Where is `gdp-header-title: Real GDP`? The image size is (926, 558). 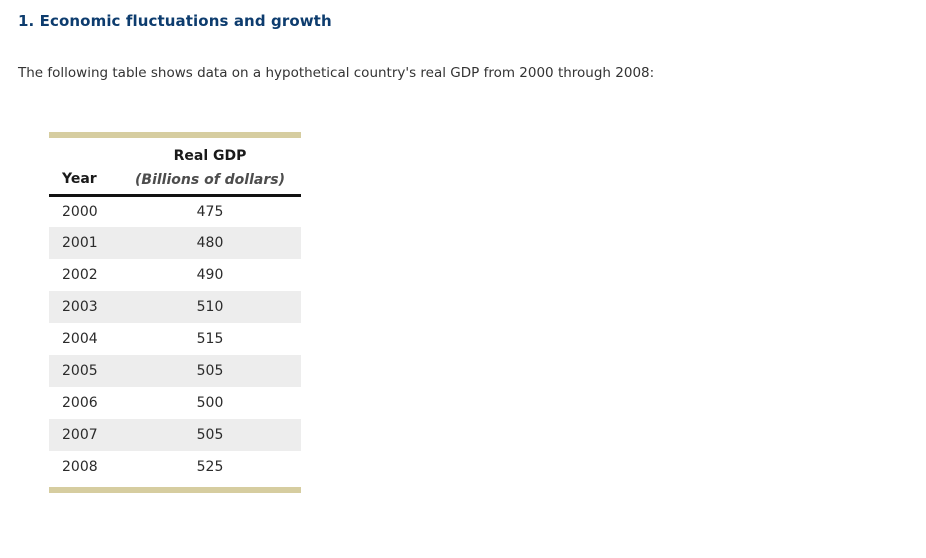
gdp-header-title: Real GDP is located at coordinates (210, 155).